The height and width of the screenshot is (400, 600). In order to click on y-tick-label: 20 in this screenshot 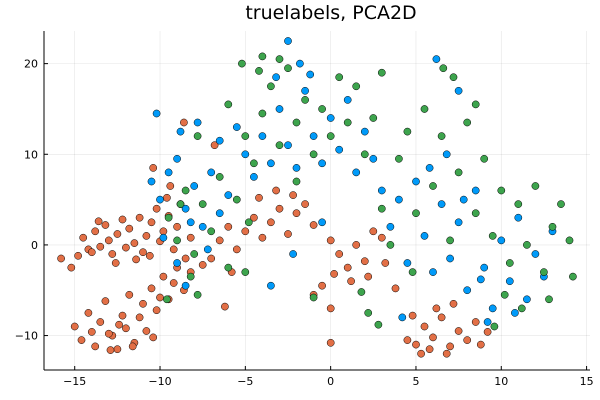, I will do `click(31, 64)`.